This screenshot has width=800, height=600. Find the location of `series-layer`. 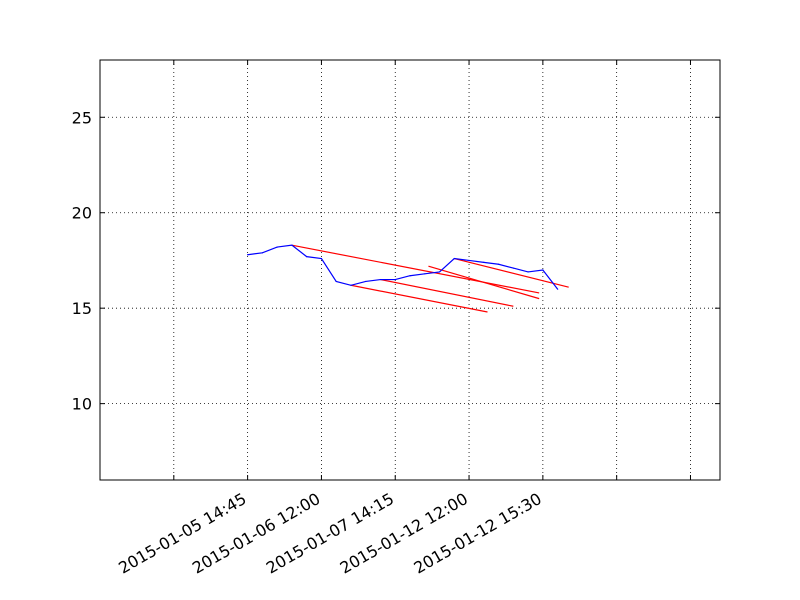

series-layer is located at coordinates (403, 267).